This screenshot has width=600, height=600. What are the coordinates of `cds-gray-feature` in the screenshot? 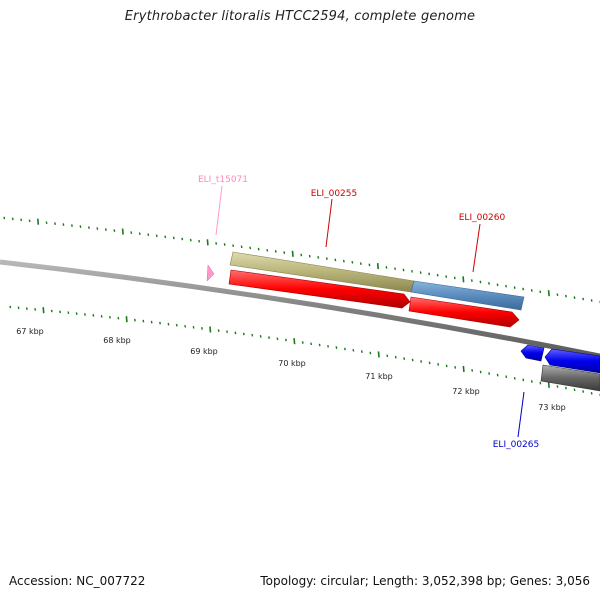 It's located at (570, 378).